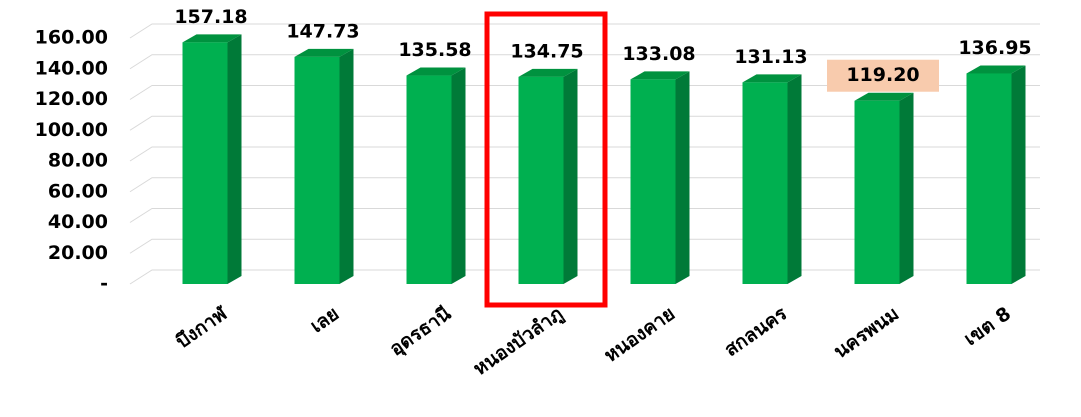 The width and height of the screenshot is (1081, 417). Describe the element at coordinates (78, 253) in the screenshot. I see `y-tick-label: 20.00` at that location.